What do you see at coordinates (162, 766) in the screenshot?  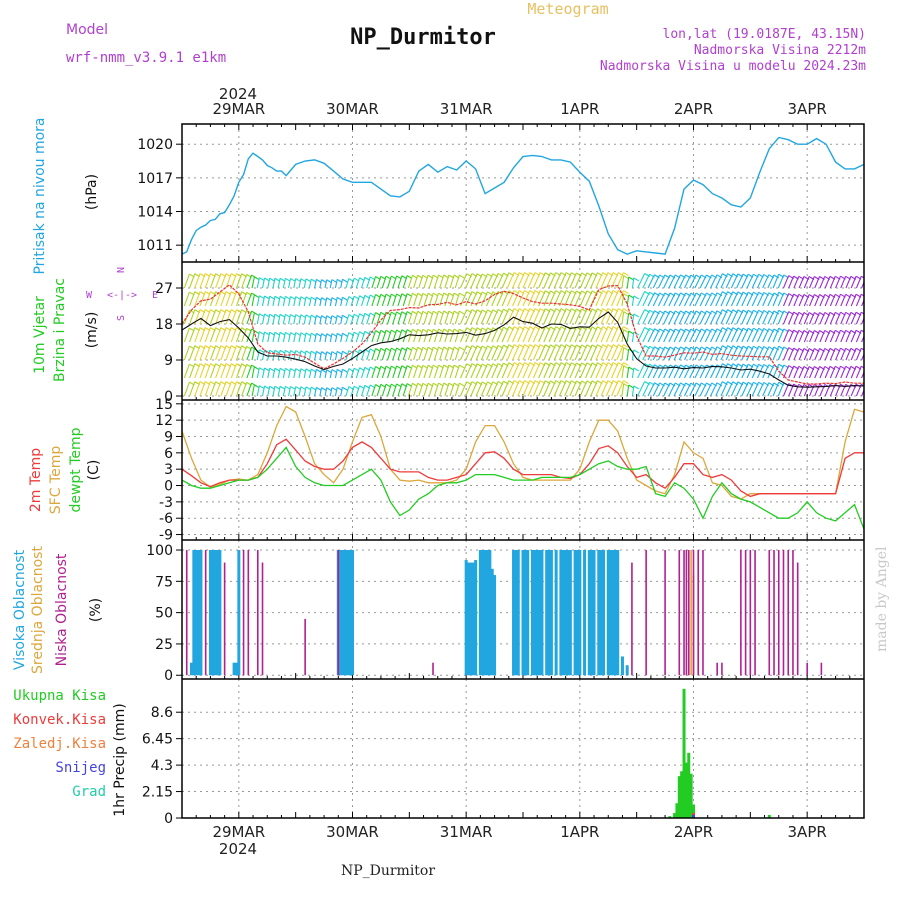 I see `y-tick-label: 4.3` at bounding box center [162, 766].